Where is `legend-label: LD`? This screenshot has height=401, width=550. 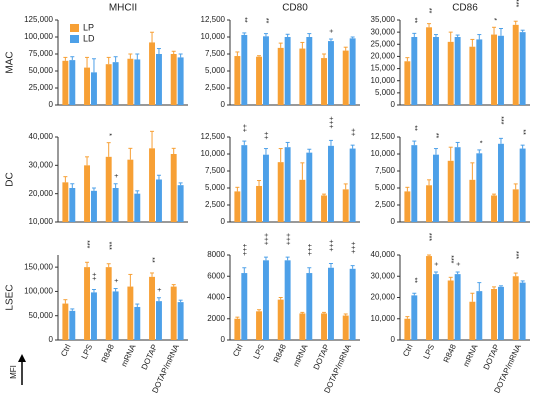 legend-label: LD is located at coordinates (89, 38).